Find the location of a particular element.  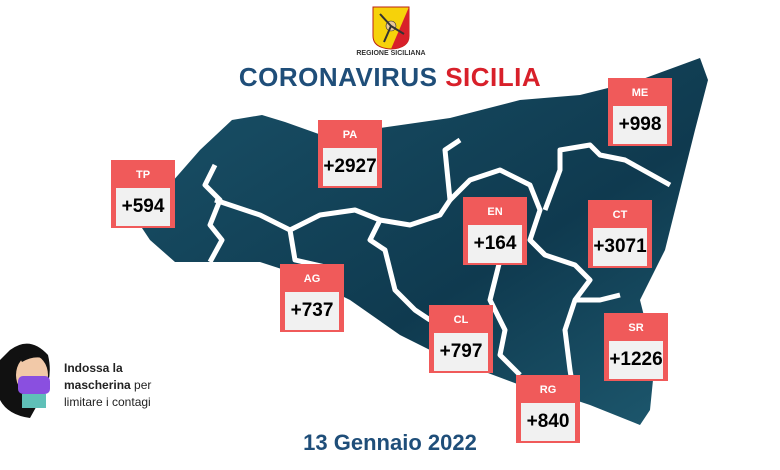

province-box-en: EN +164 is located at coordinates (495, 231).